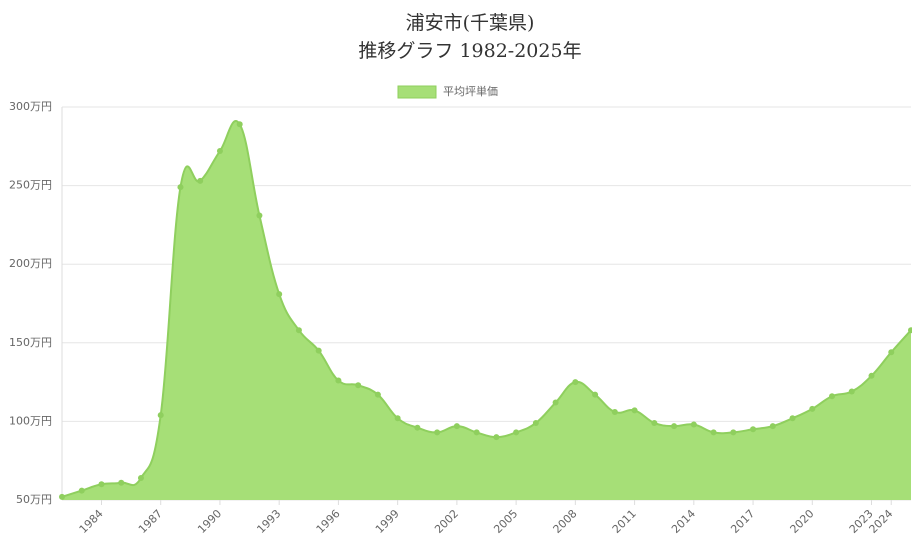  I want to click on x-tick-label: 2005, so click(505, 521).